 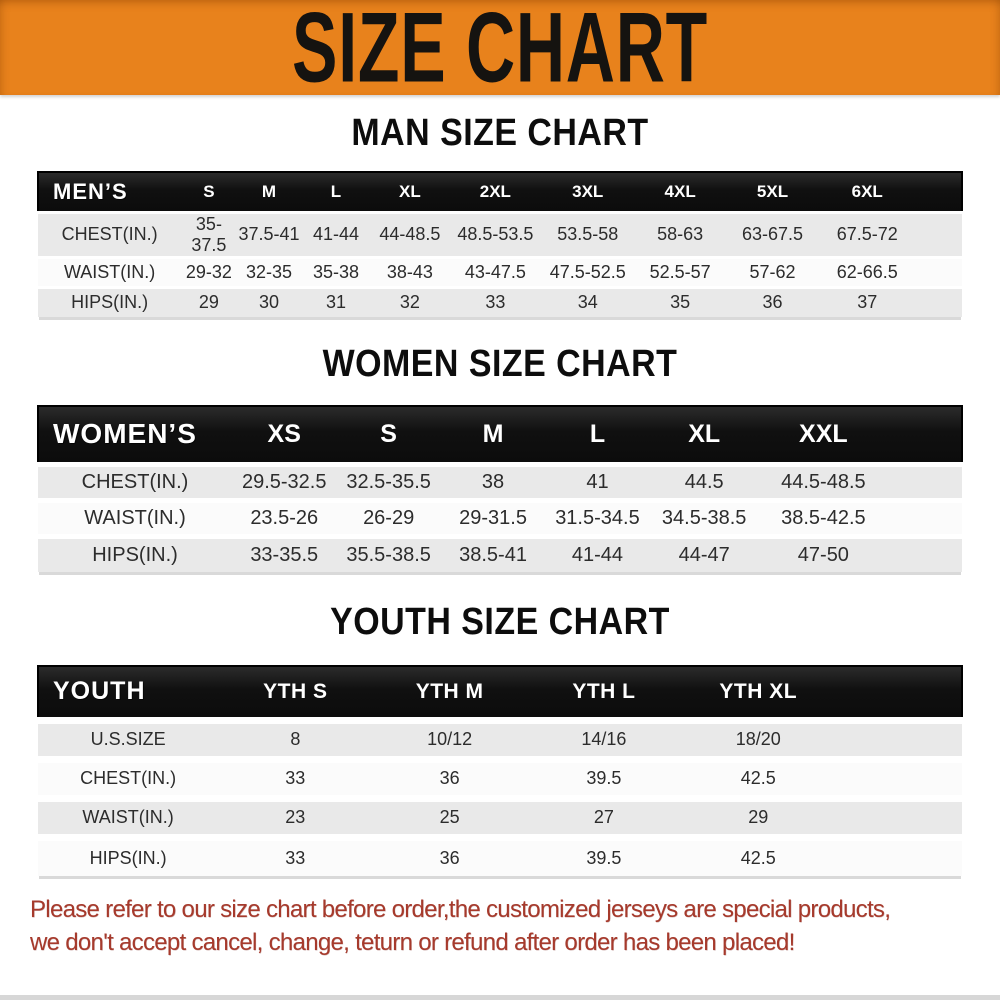 I want to click on size-value: 38, so click(x=493, y=480).